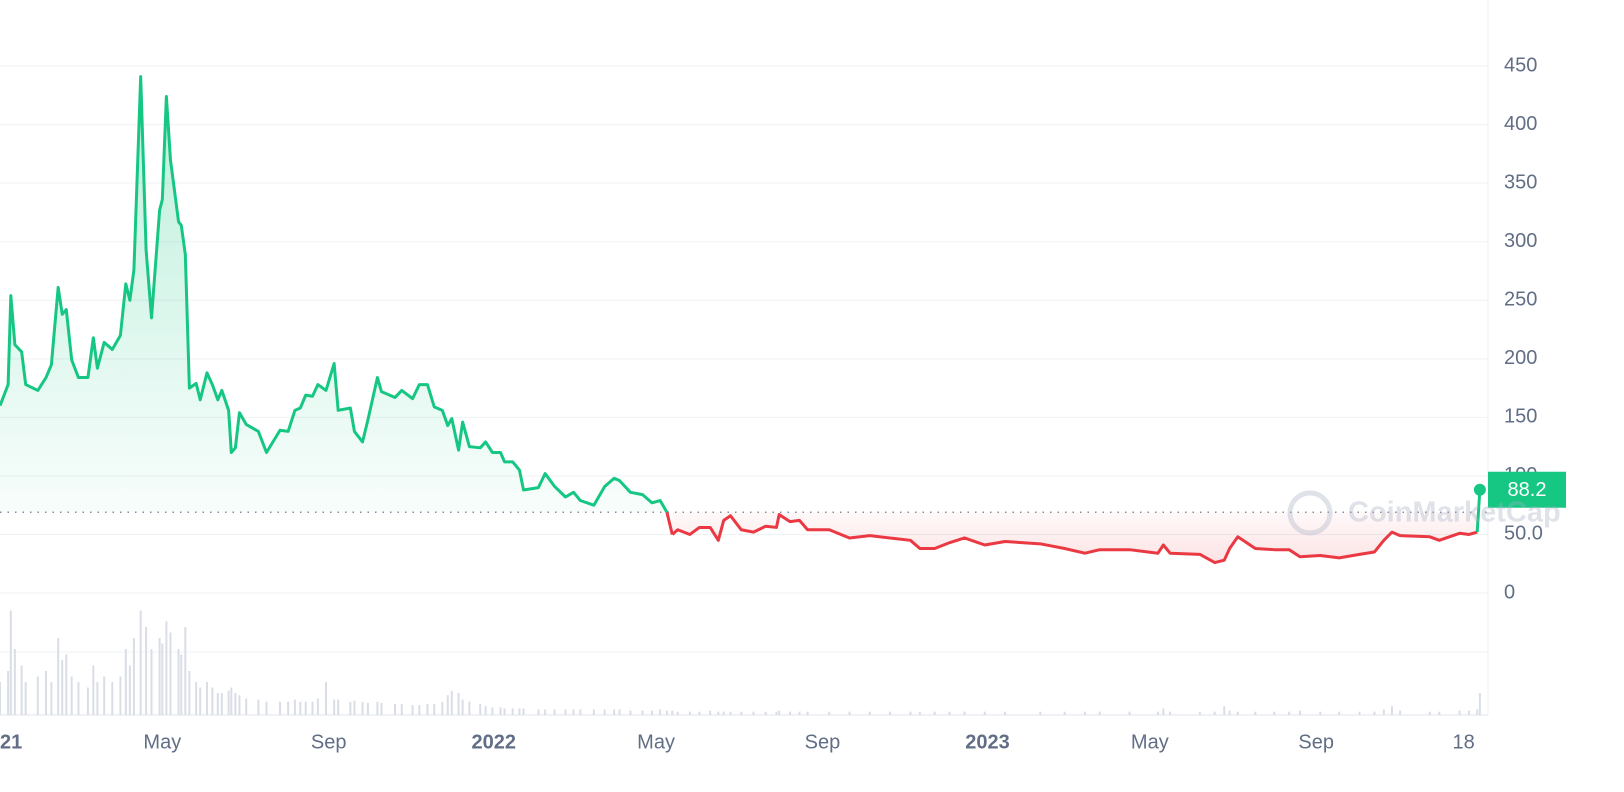 The height and width of the screenshot is (792, 1624). Describe the element at coordinates (1479, 489) in the screenshot. I see `last-point` at that location.